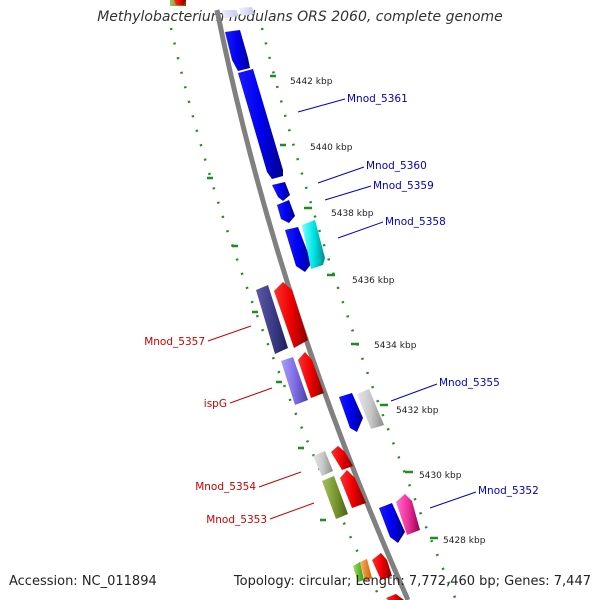  I want to click on gene-label: Mnod_5354, so click(225, 487).